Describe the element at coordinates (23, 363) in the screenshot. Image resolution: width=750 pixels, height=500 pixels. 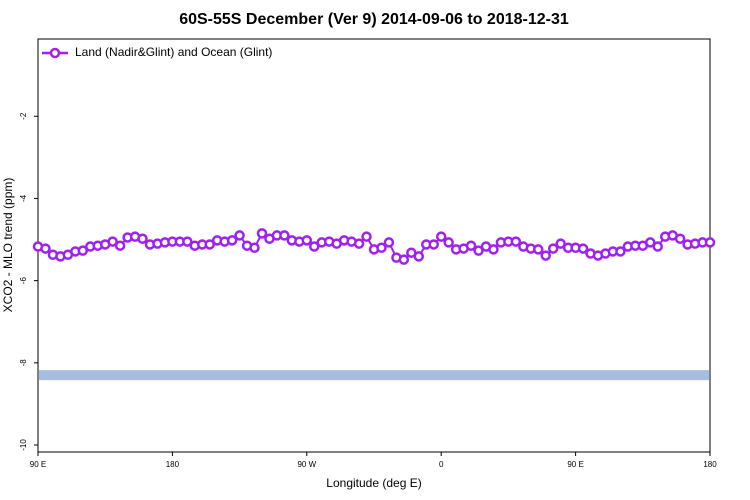
I see `y-tick-label: -8` at that location.